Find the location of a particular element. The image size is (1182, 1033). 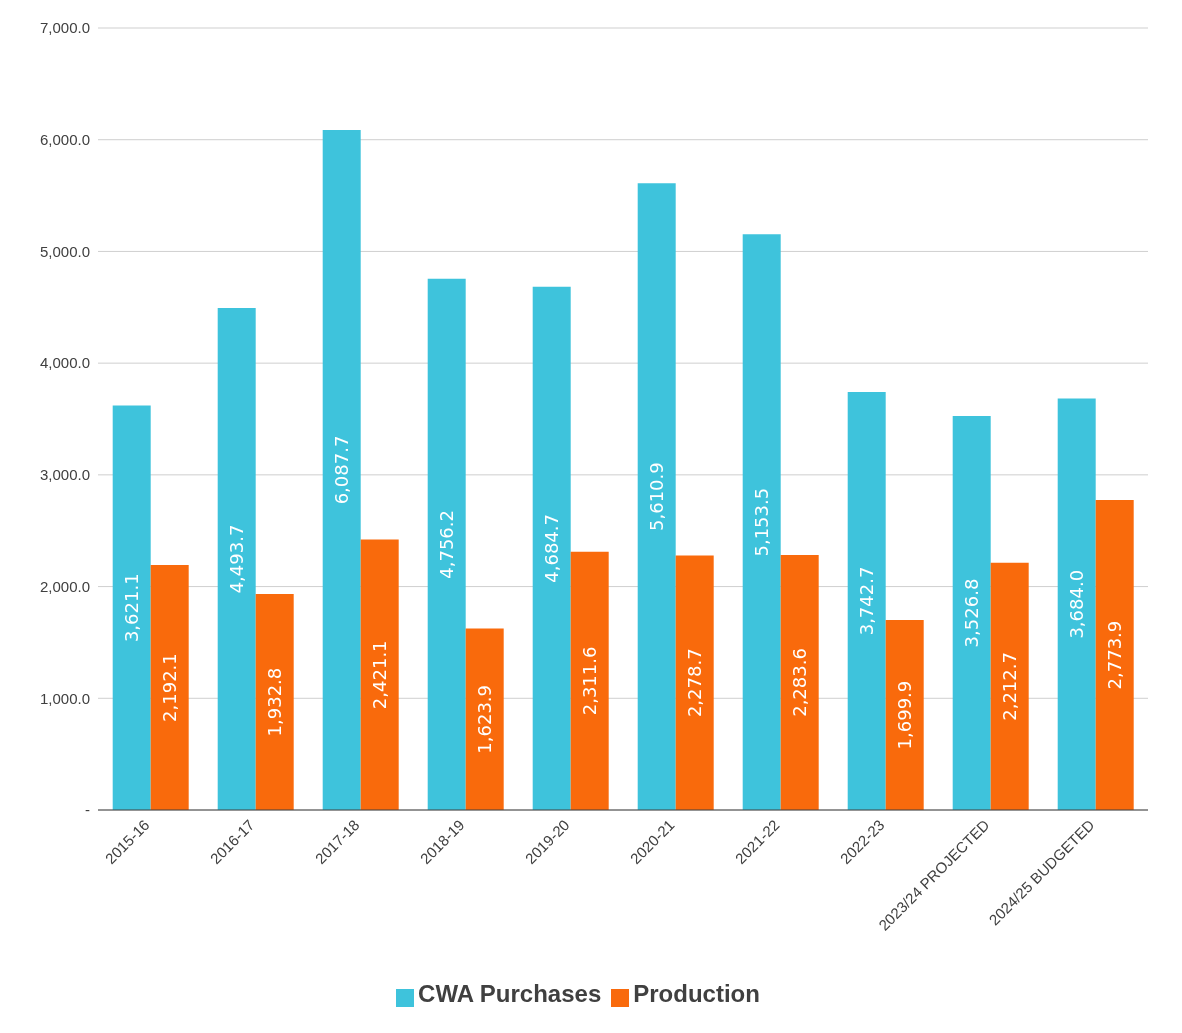

data-label: 4,493.7 is located at coordinates (237, 559).